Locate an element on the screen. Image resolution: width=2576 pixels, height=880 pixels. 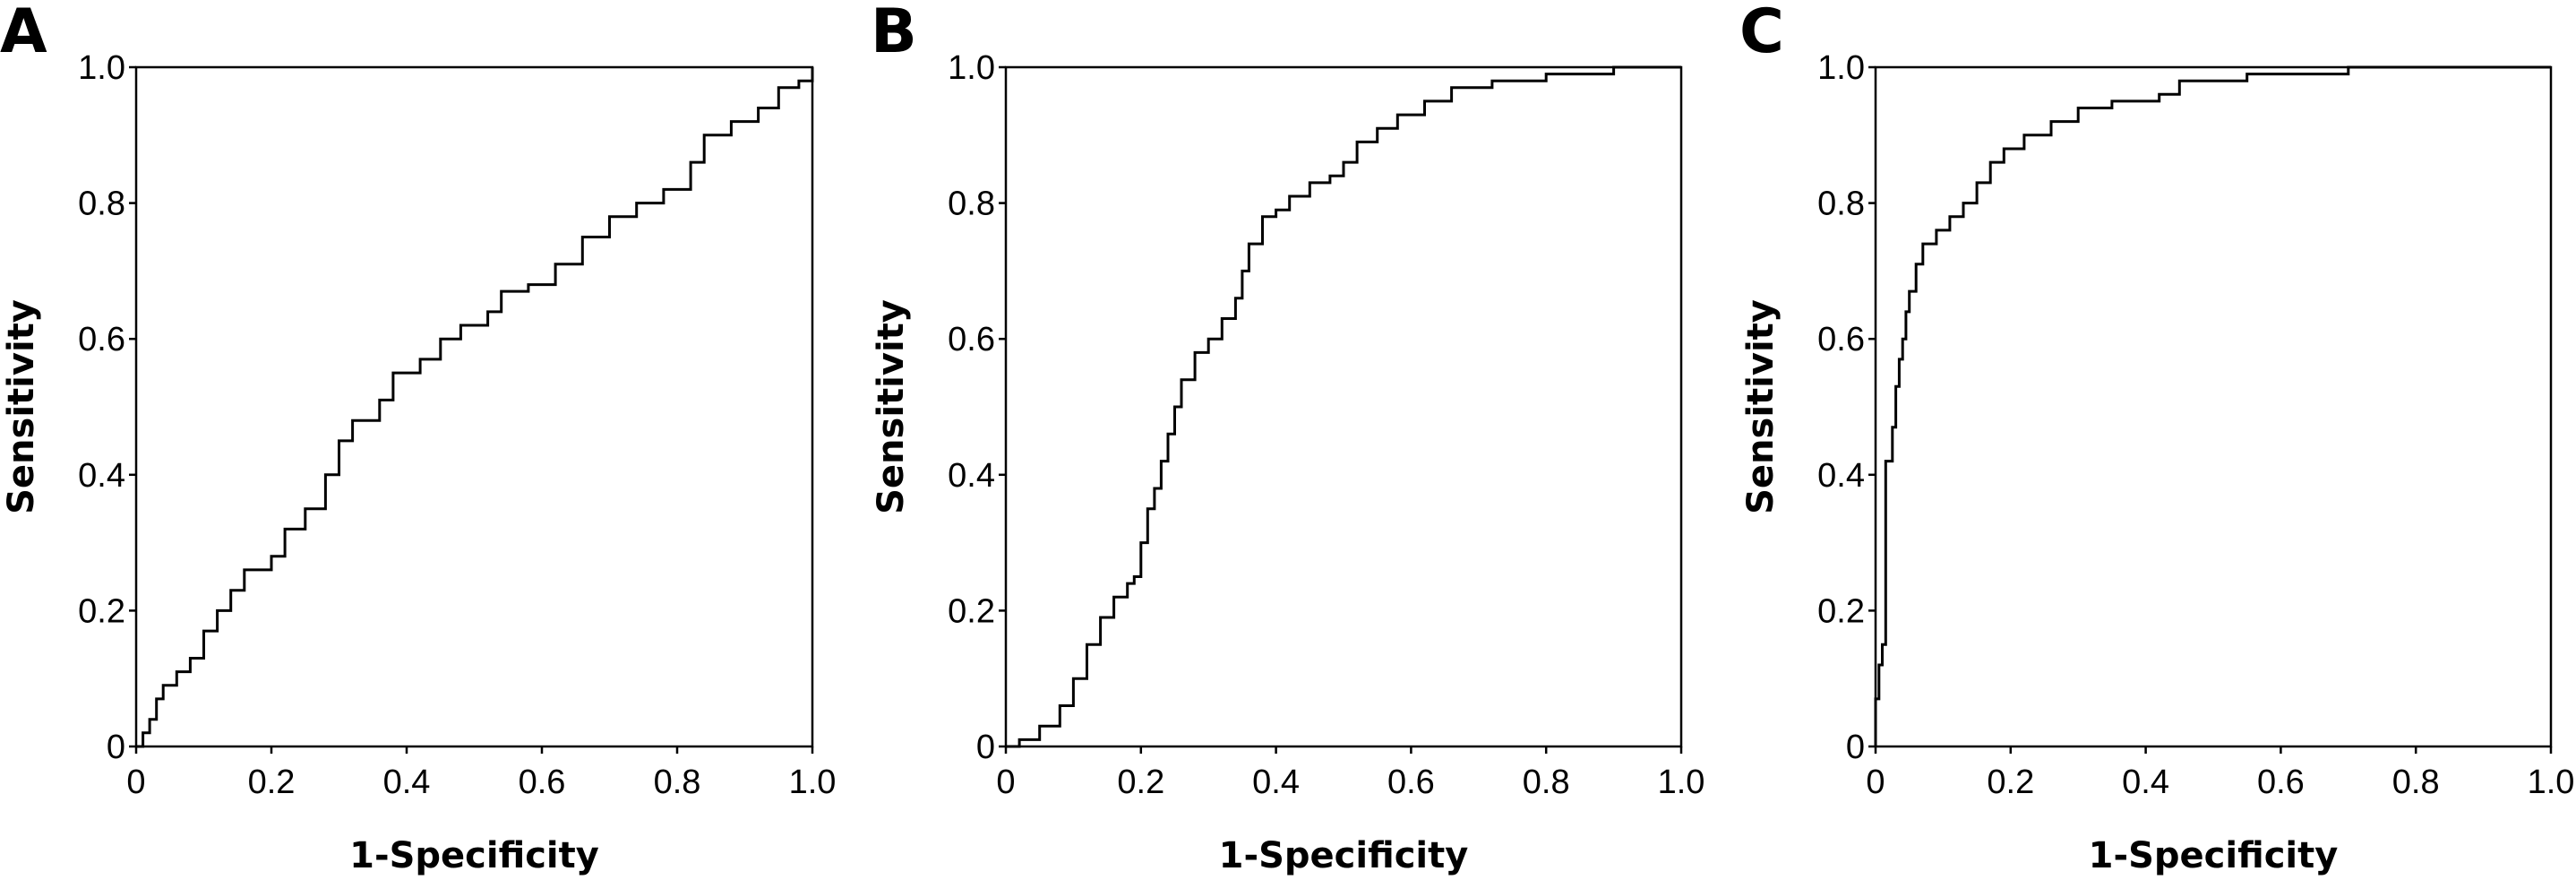
panel-label: A is located at coordinates (23, 33).